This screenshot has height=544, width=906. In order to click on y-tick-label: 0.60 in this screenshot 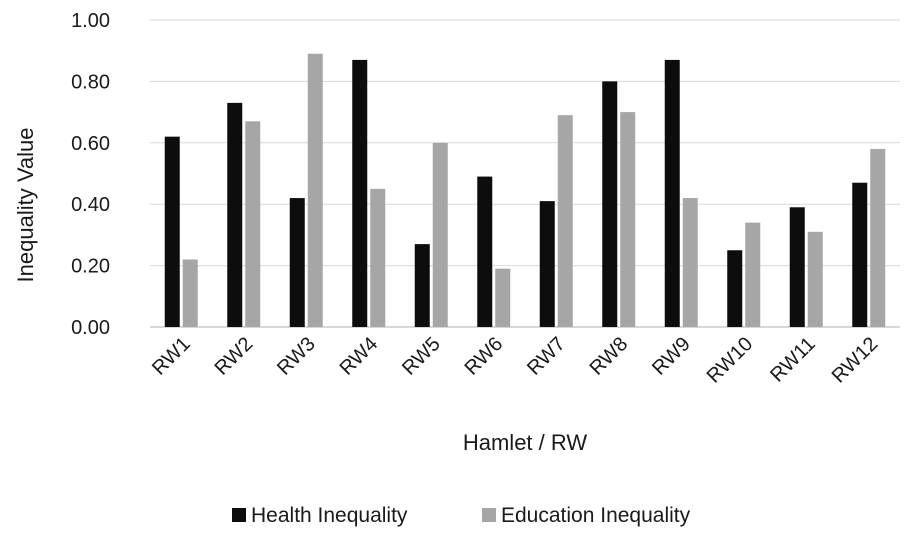, I will do `click(90, 144)`.